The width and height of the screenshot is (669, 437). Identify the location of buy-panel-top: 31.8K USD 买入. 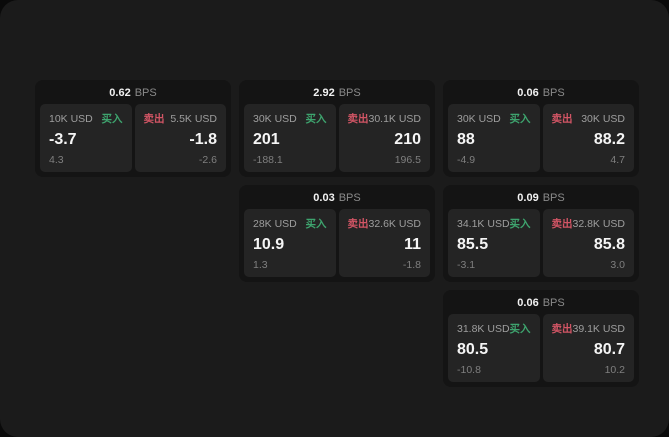
(494, 328).